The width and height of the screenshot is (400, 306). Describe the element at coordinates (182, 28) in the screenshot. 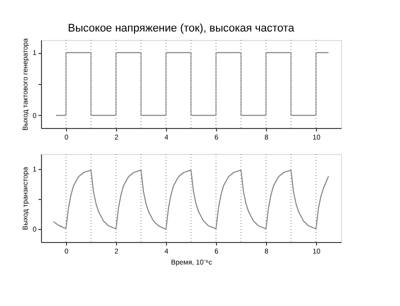

I see `chart-title: Высокое напряжение (ток), высокая частота` at that location.